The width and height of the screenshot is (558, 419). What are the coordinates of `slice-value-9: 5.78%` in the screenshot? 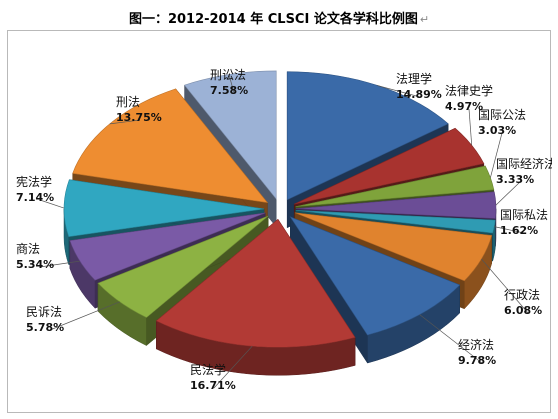 It's located at (45, 327).